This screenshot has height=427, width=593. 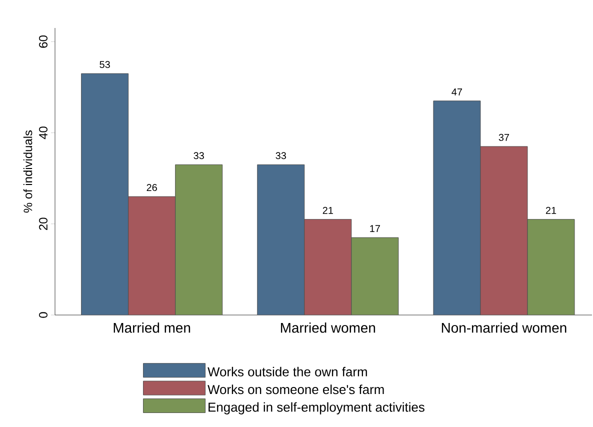 What do you see at coordinates (287, 371) in the screenshot?
I see `legend-label: Works outside the own farm` at bounding box center [287, 371].